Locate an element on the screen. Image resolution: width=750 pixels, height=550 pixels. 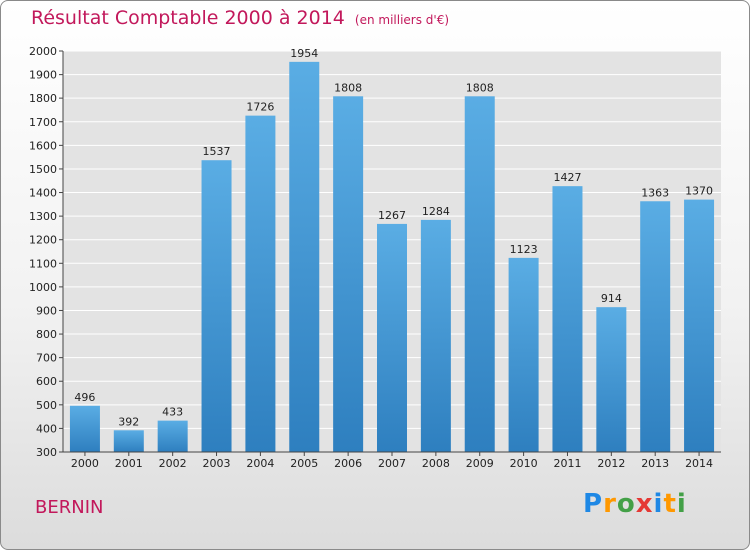
bar-2011 is located at coordinates (567, 319).